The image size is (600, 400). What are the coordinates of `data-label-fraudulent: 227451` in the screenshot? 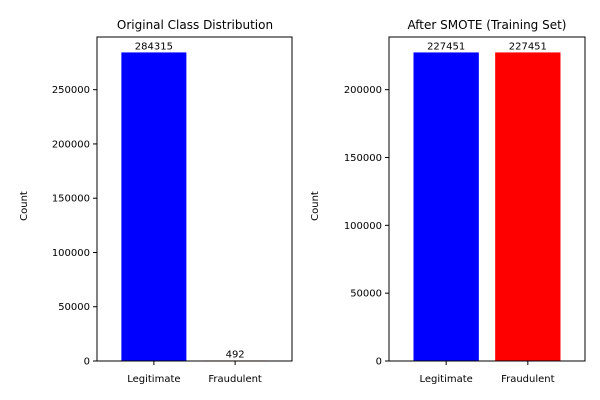 It's located at (528, 46).